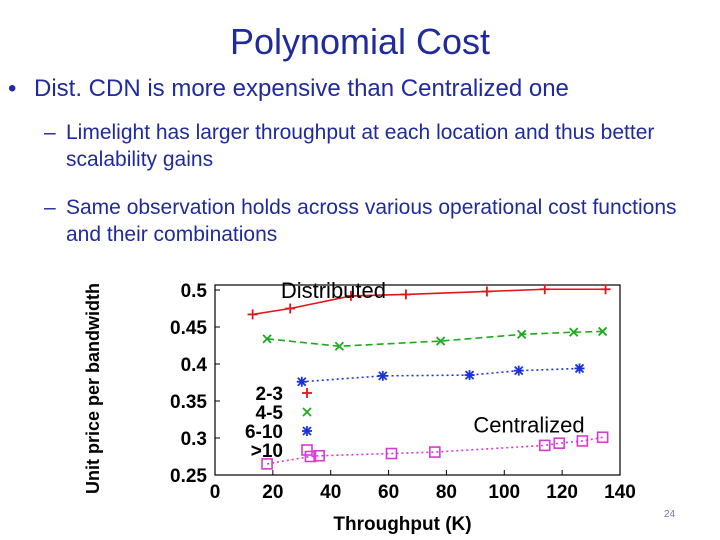 This screenshot has width=720, height=540. What do you see at coordinates (402, 524) in the screenshot?
I see `x-axis-label: Throughput (K)` at bounding box center [402, 524].